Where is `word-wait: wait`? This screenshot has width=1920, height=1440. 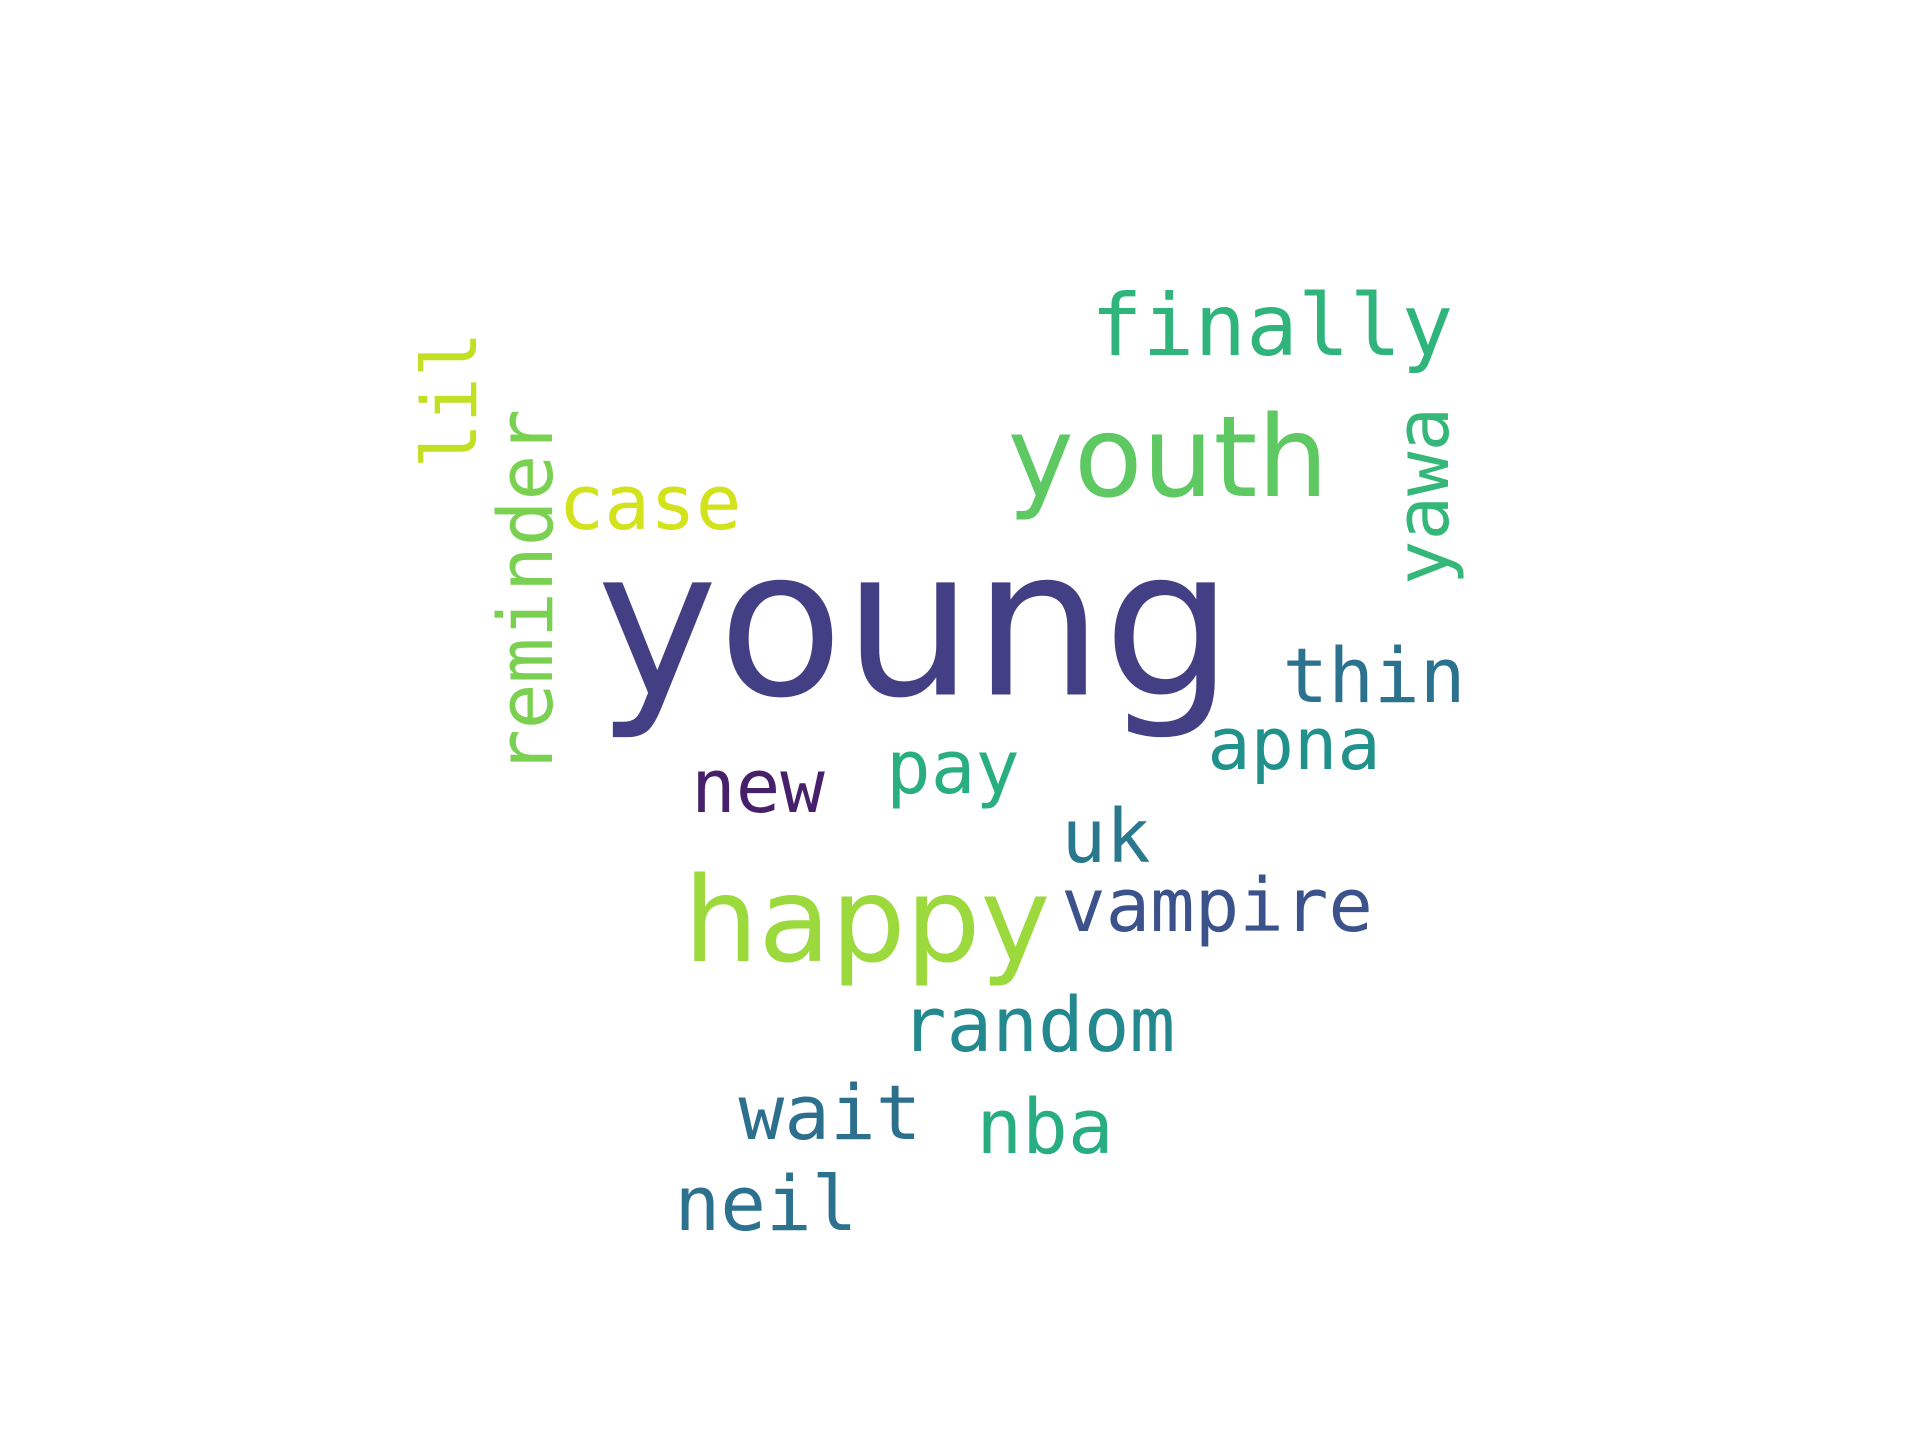 word-wait: wait is located at coordinates (830, 1112).